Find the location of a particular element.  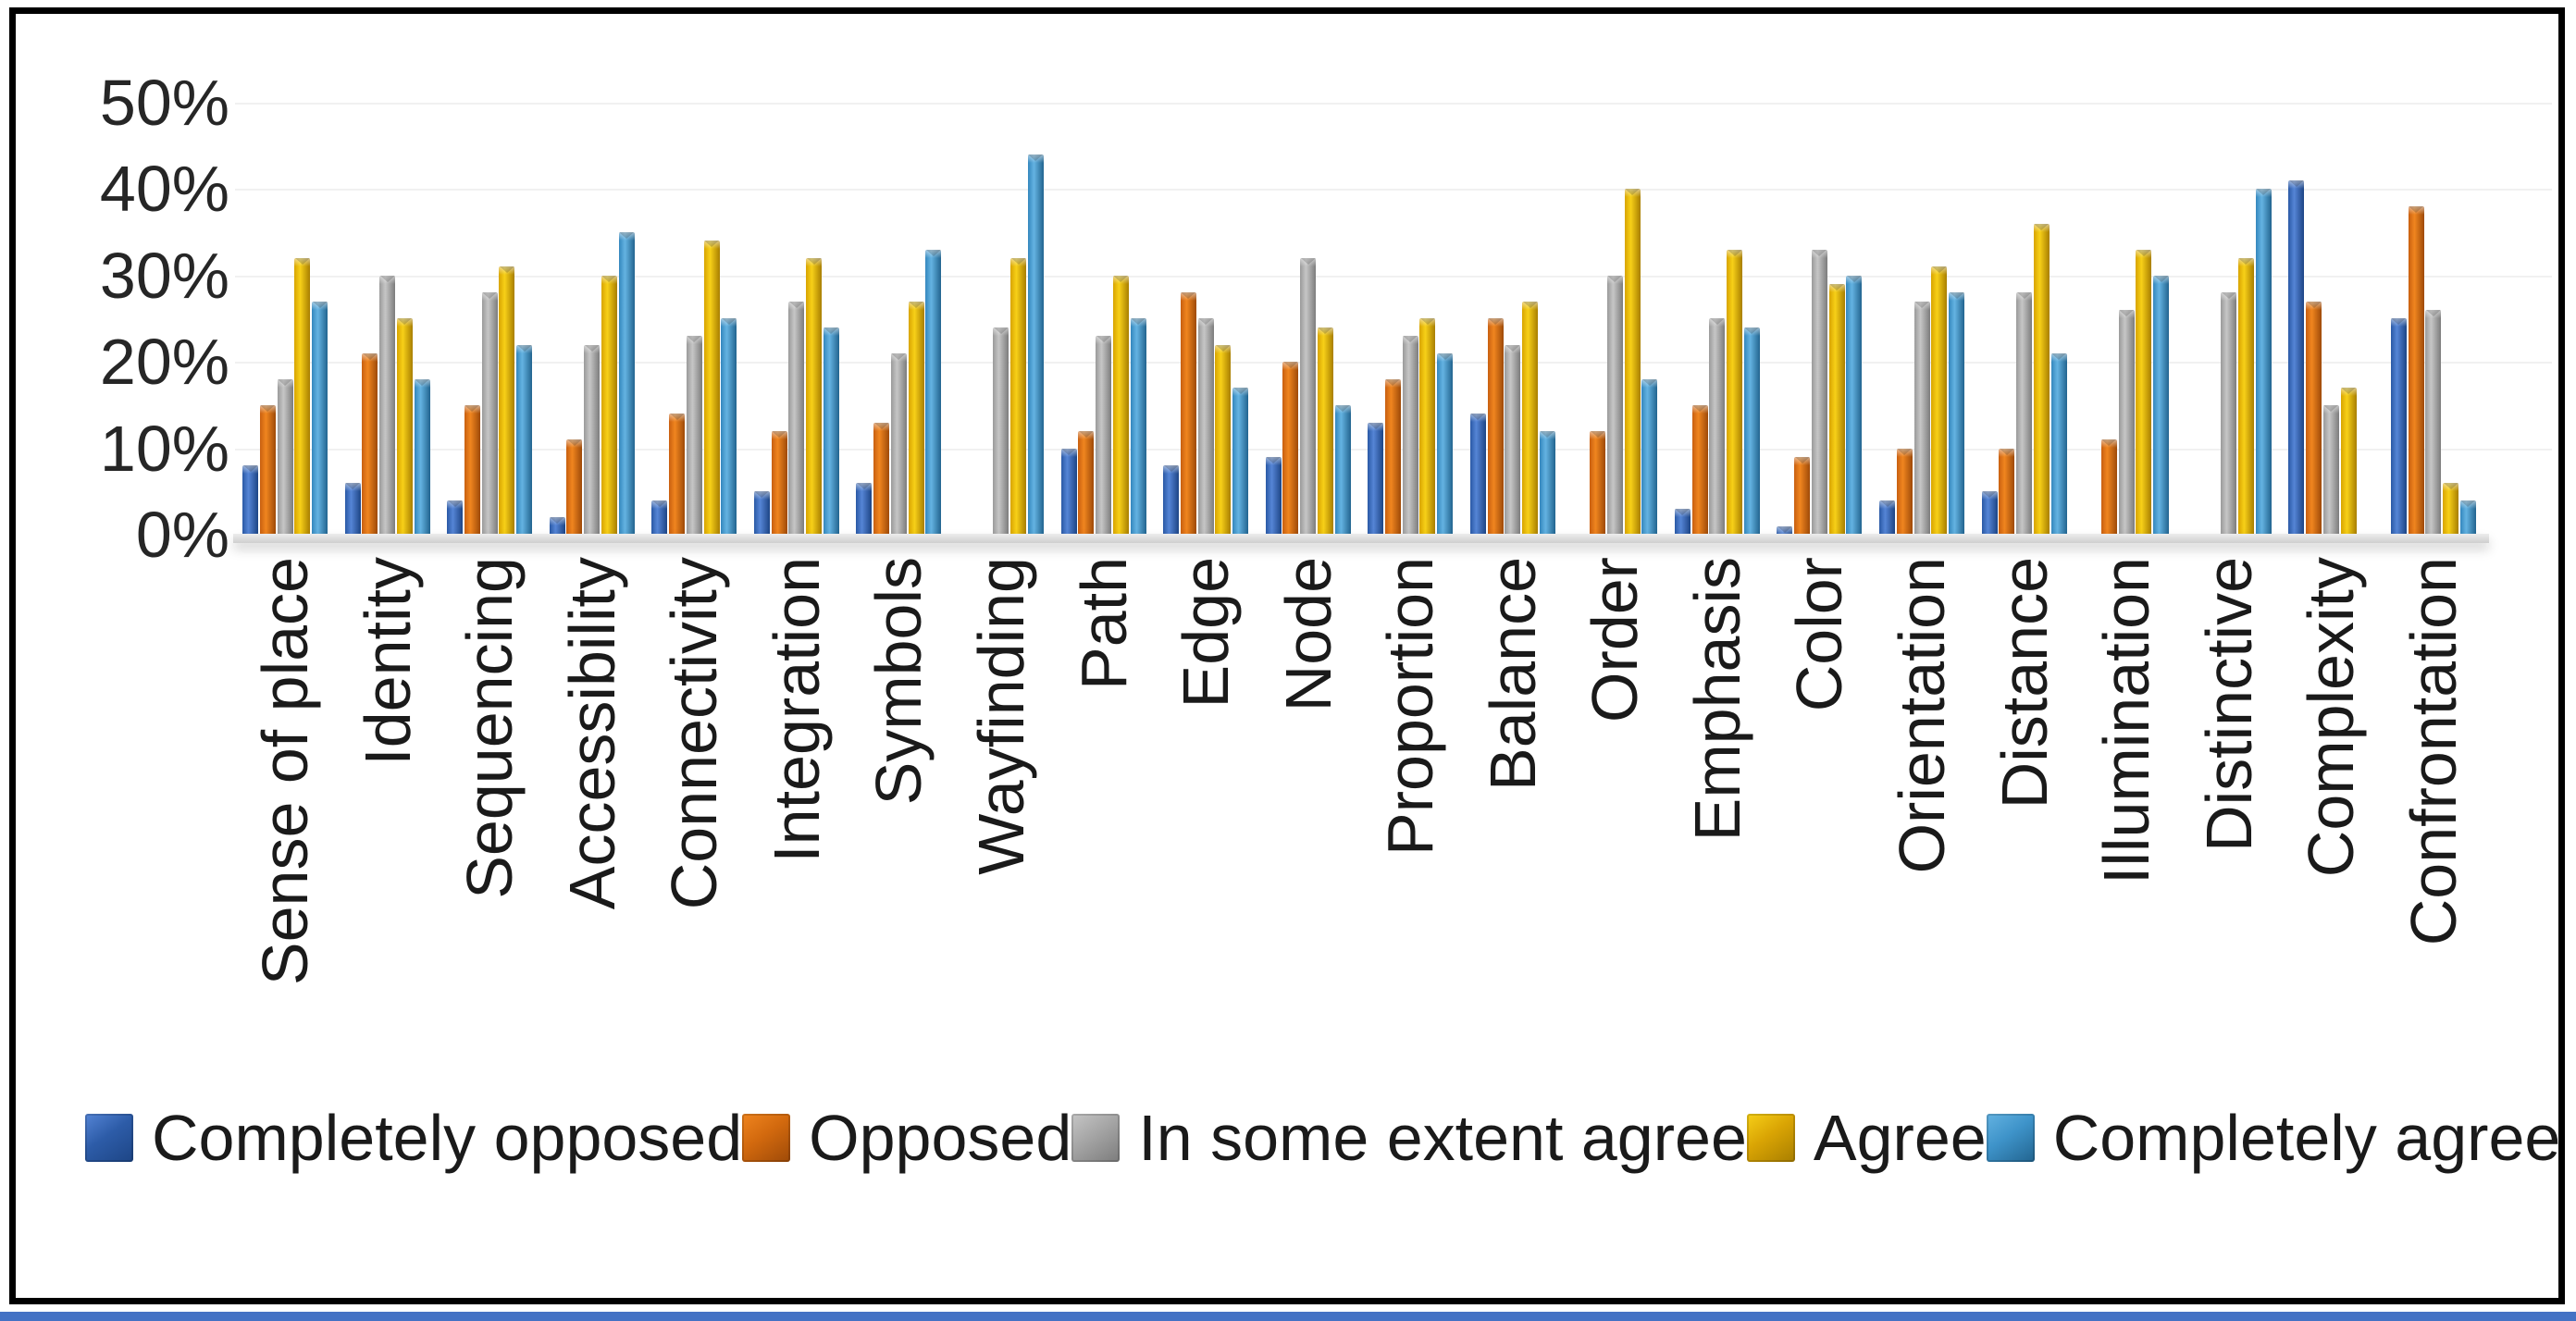

category-cell: Complexity is located at coordinates (2331, 835).